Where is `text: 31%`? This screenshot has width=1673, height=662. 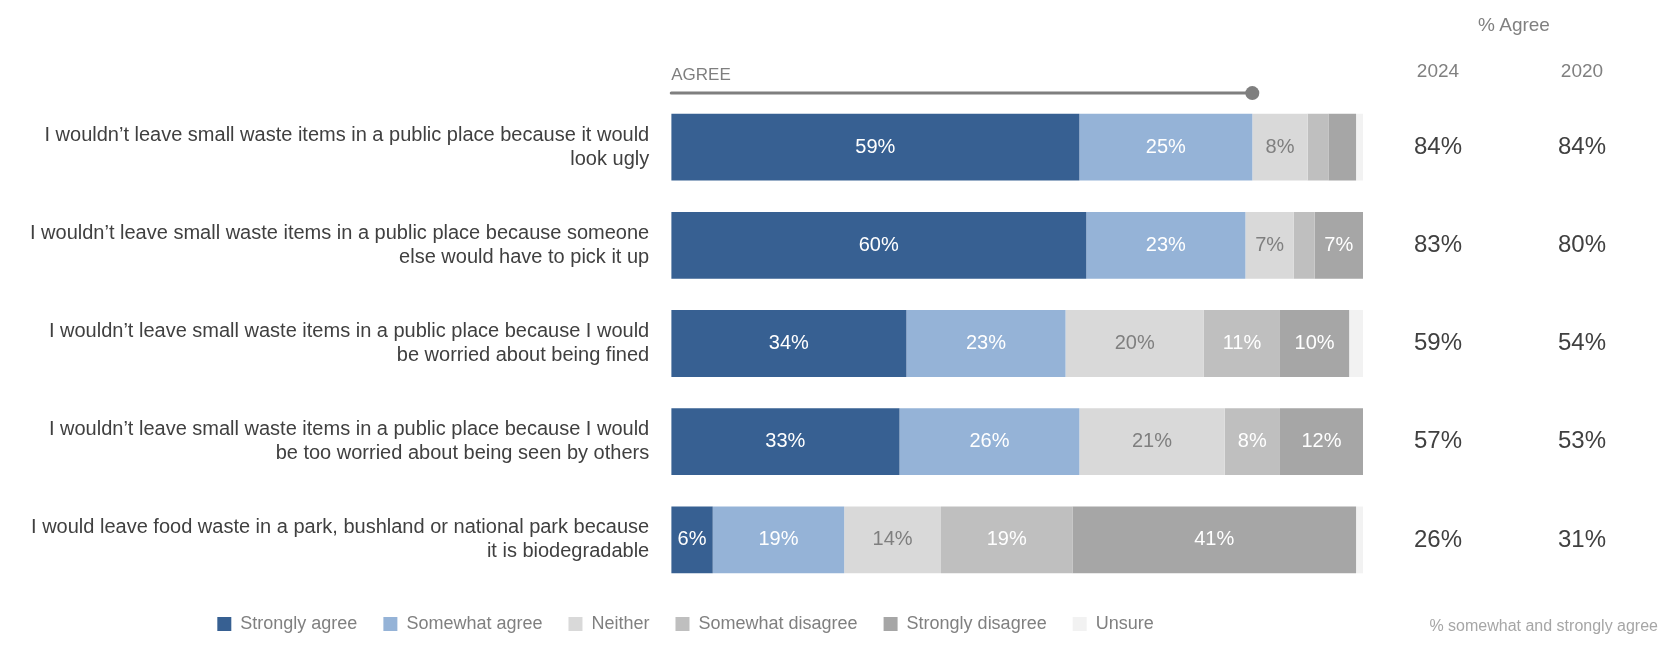 text: 31% is located at coordinates (1582, 538).